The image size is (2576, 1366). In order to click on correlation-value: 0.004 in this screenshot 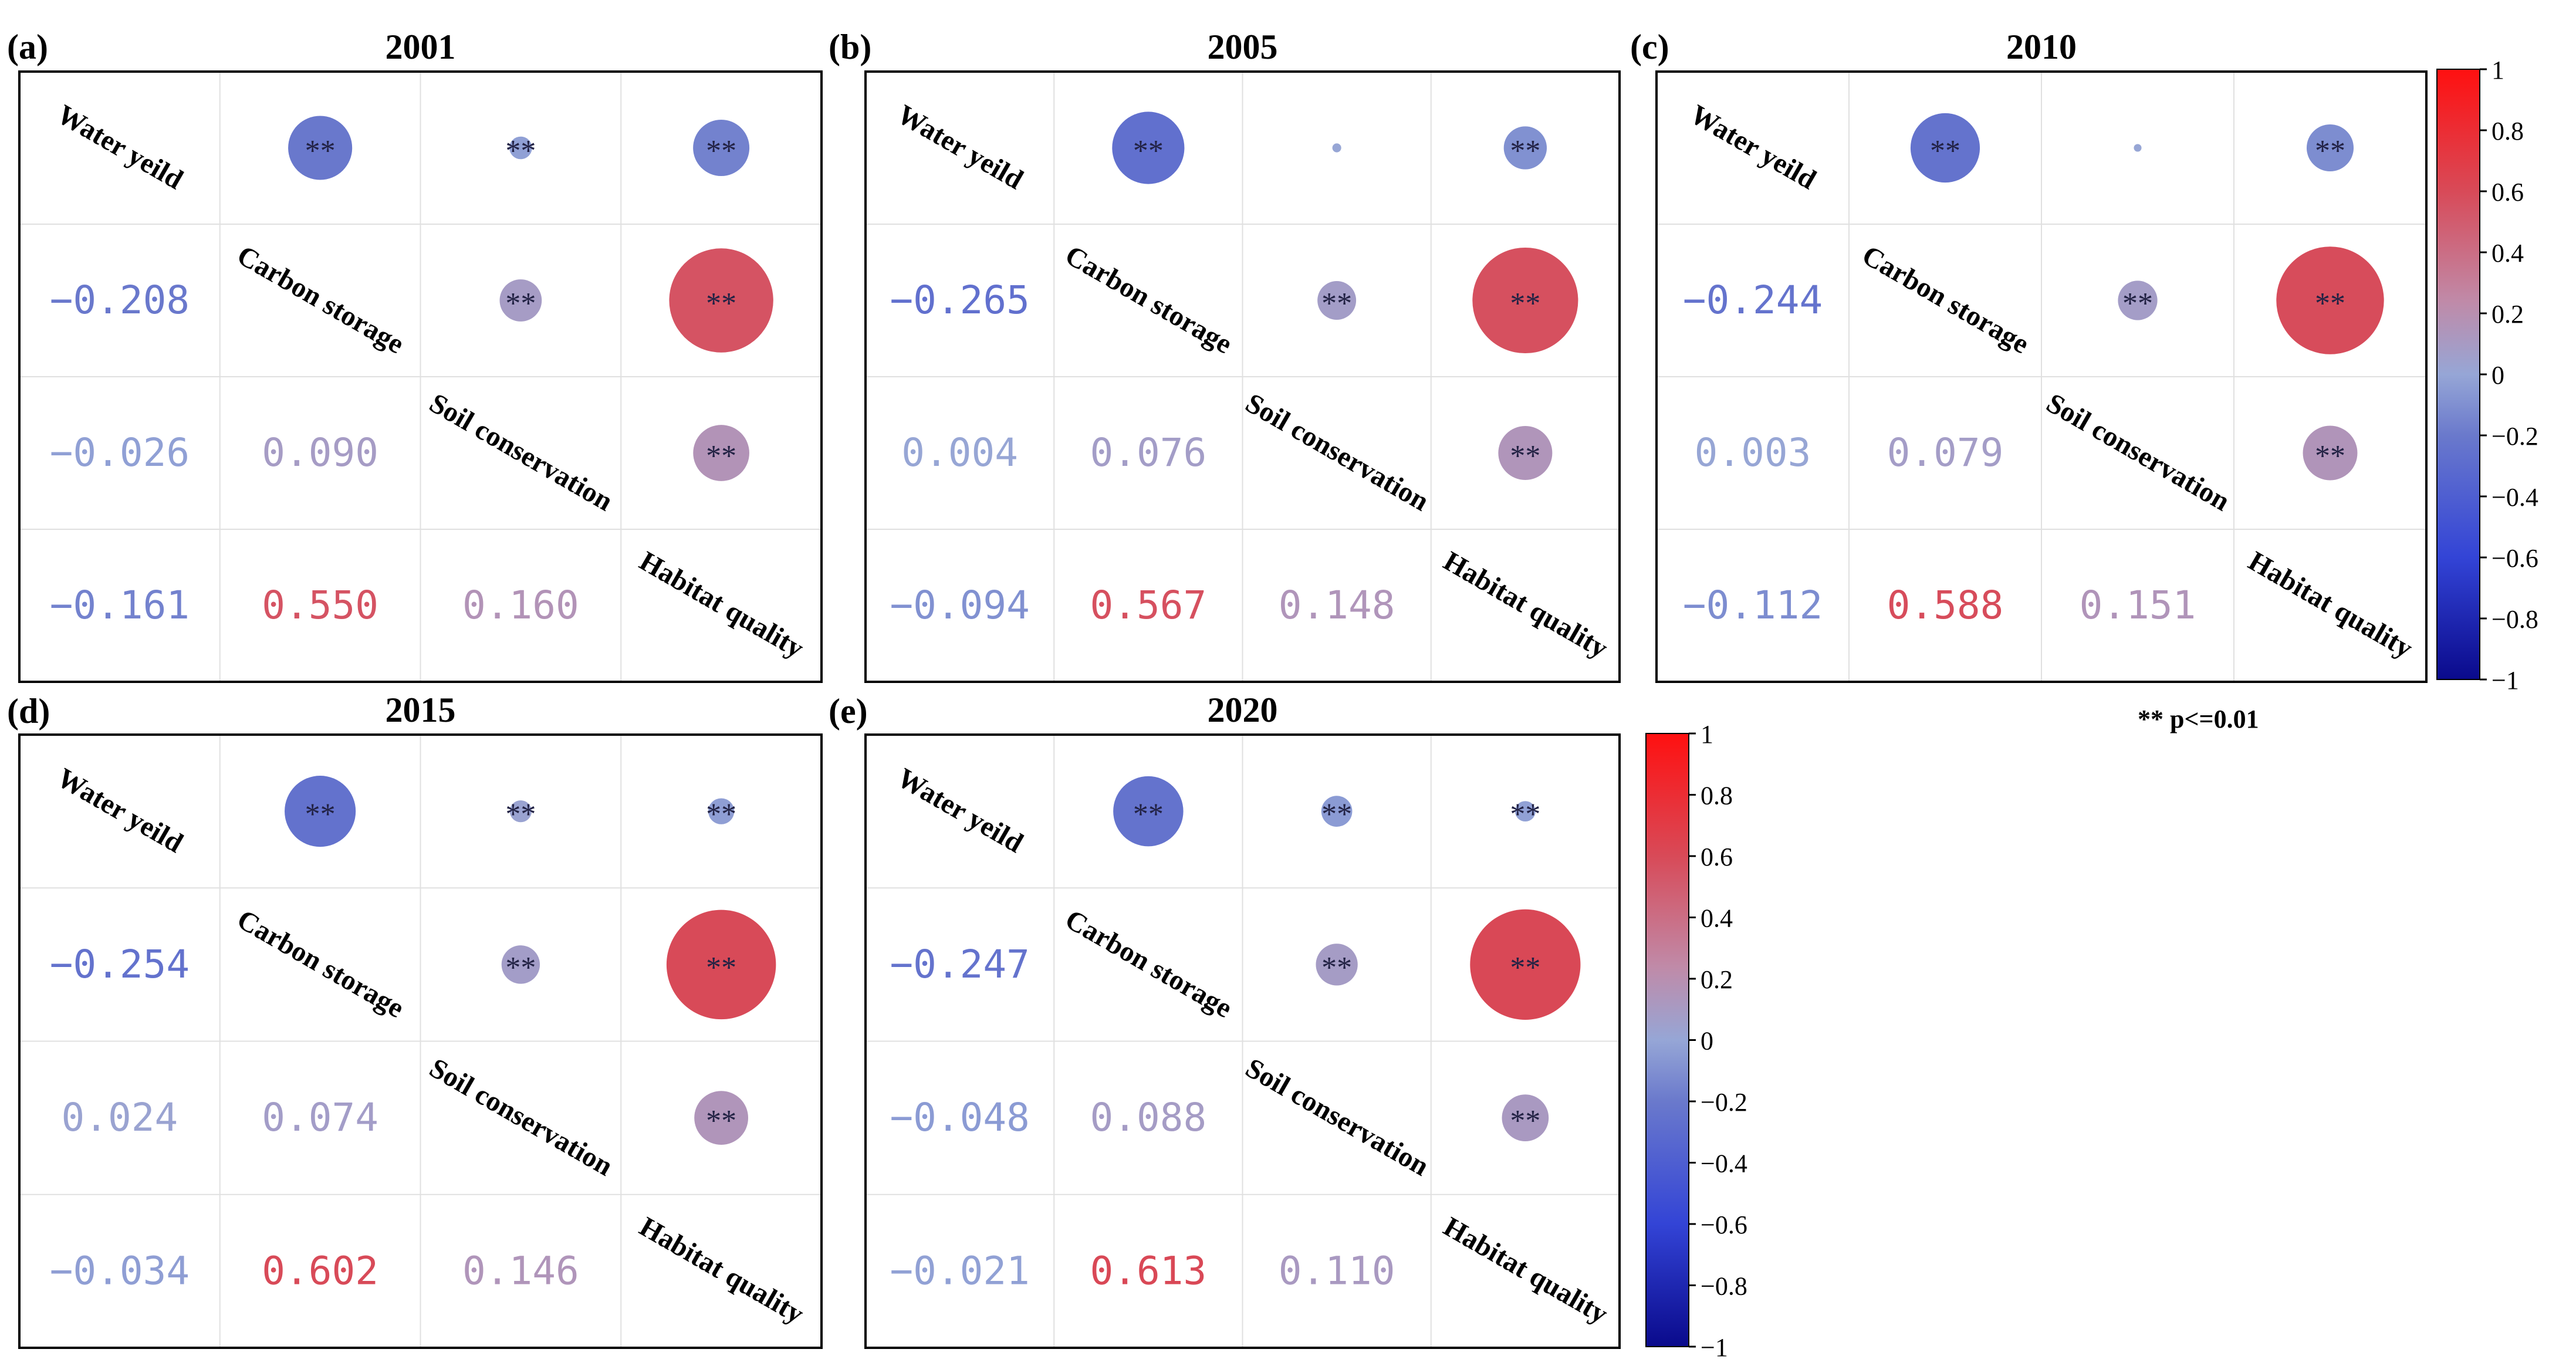, I will do `click(959, 452)`.